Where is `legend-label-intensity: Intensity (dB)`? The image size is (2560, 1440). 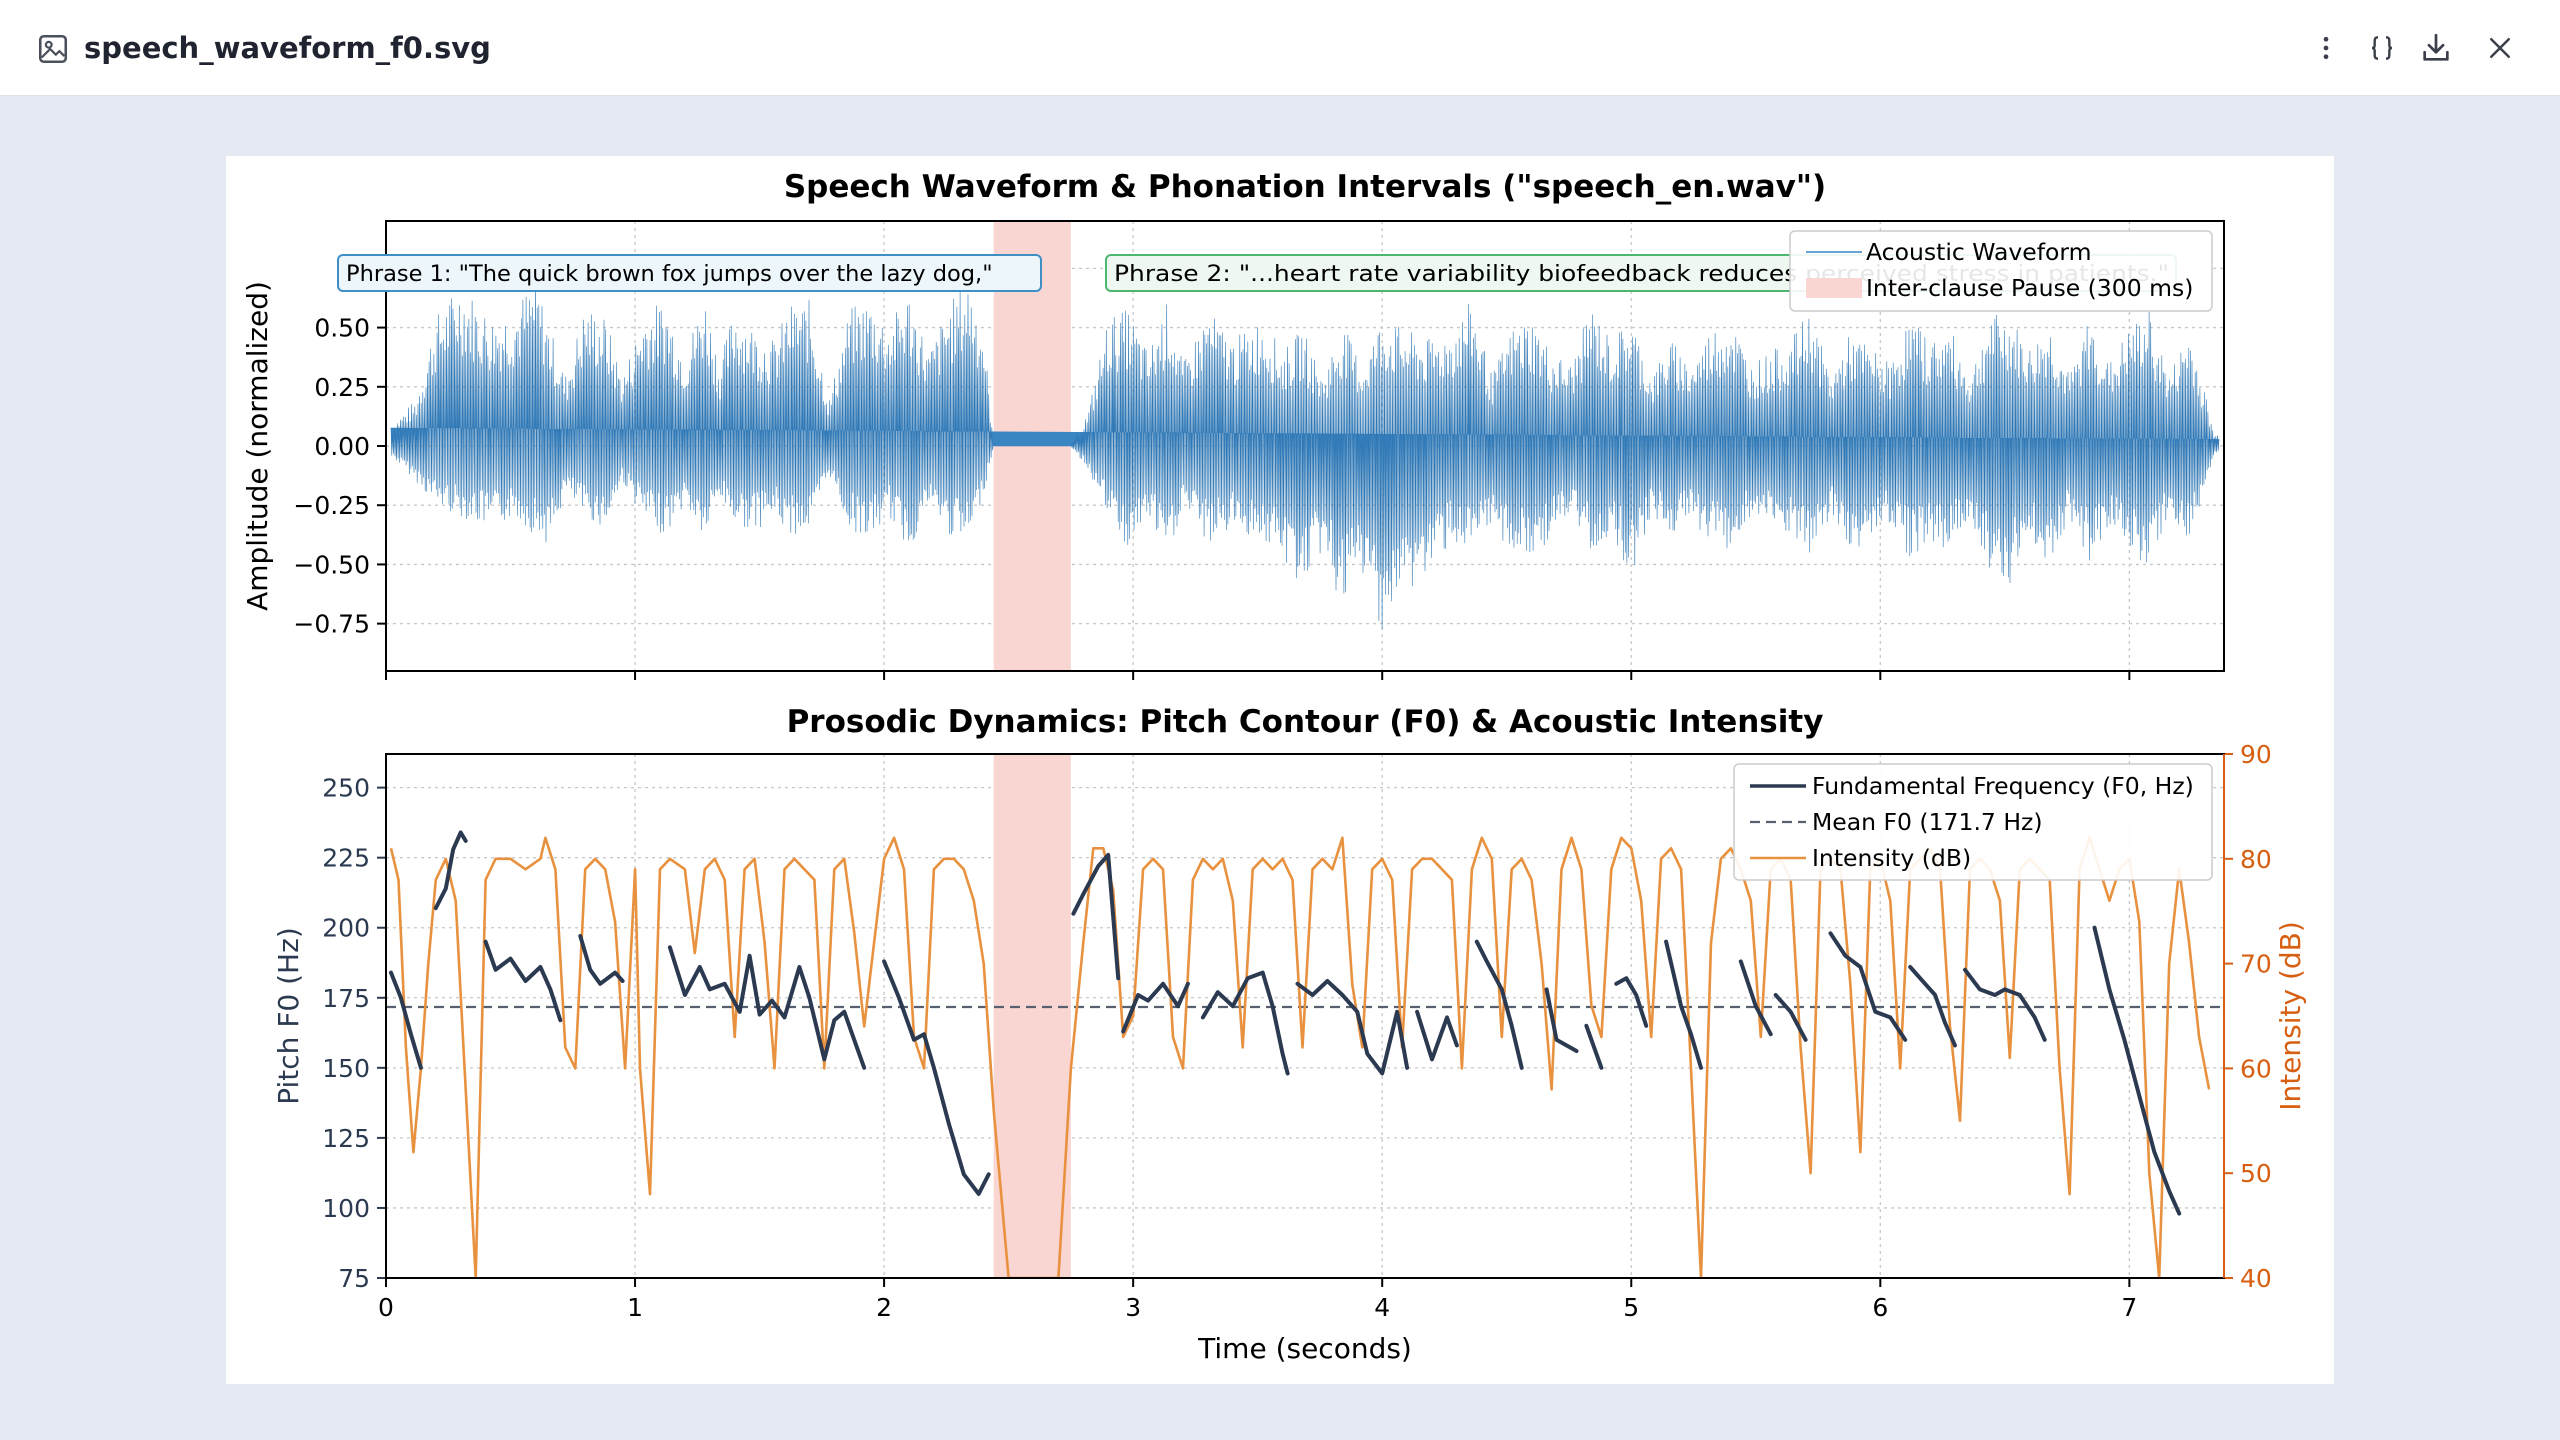 legend-label-intensity: Intensity (dB) is located at coordinates (1891, 858).